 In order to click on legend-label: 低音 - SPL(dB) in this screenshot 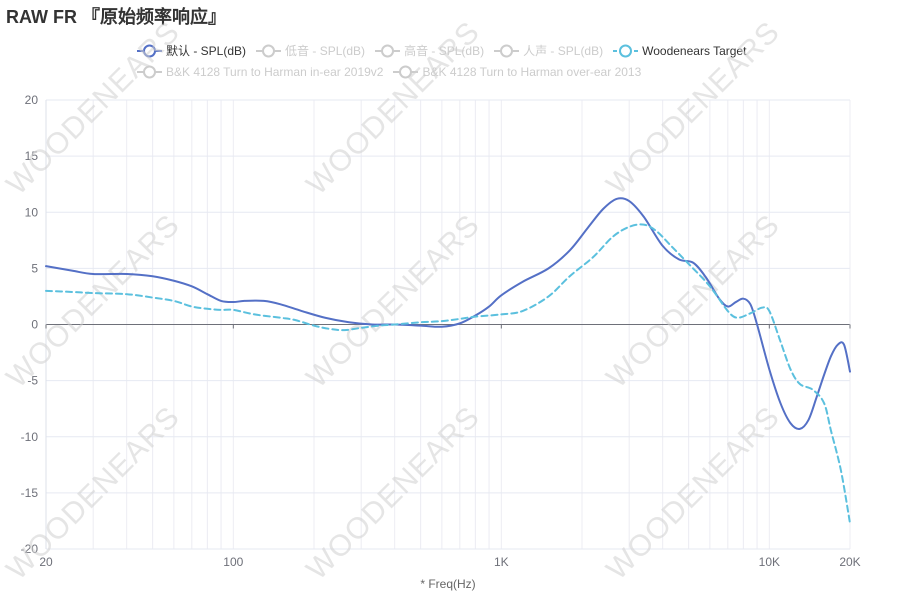, I will do `click(325, 51)`.